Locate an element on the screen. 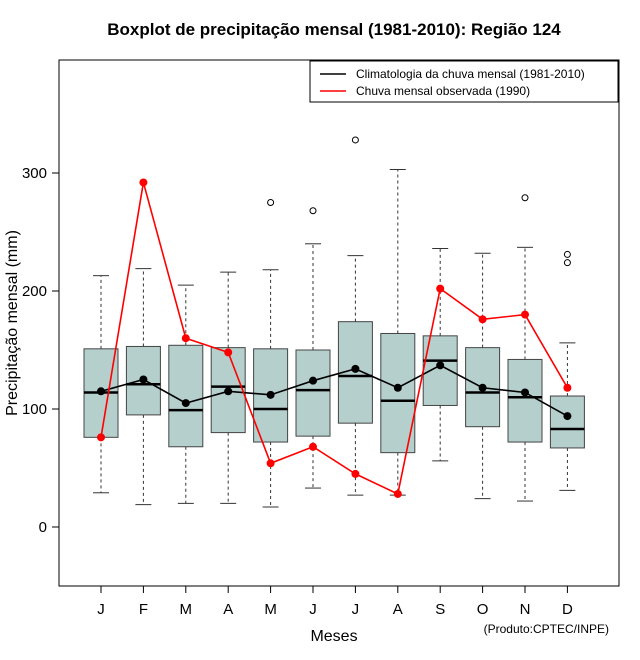  x-tick-label: S is located at coordinates (440, 609).